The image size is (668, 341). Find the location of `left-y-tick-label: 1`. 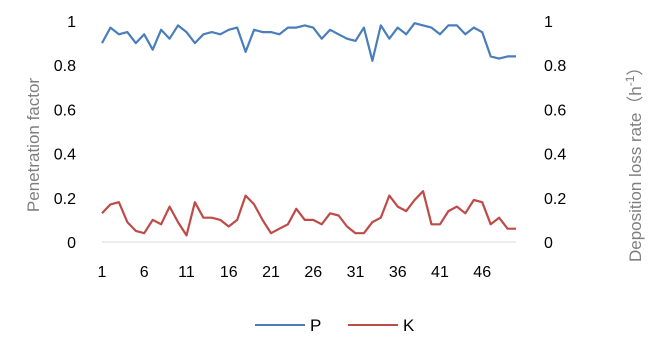

left-y-tick-label: 1 is located at coordinates (71, 22).